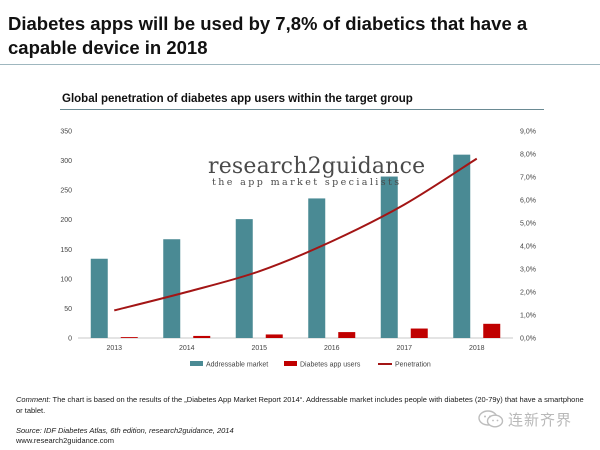 Image resolution: width=600 pixels, height=450 pixels. I want to click on x-axis-tick-label: 2015, so click(259, 348).